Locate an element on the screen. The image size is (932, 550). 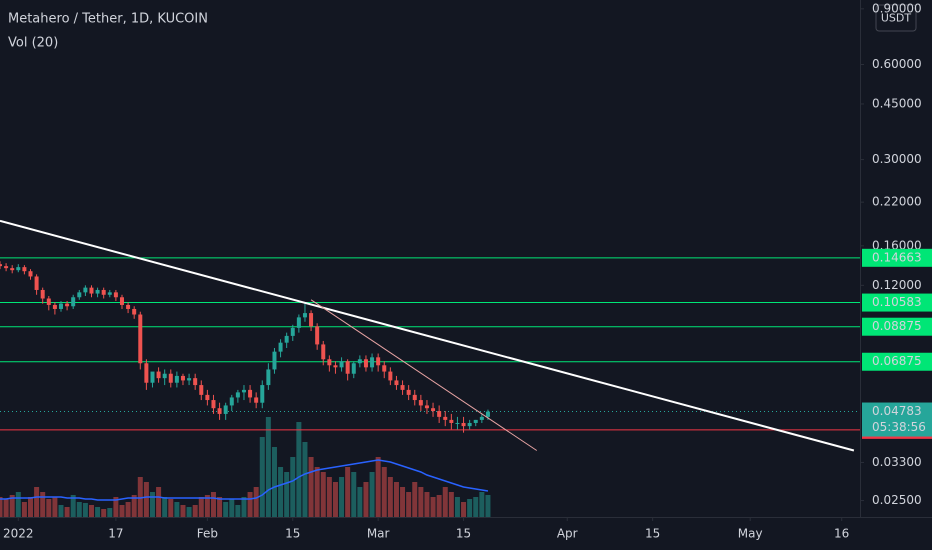
y-tick-label: 0.22000 is located at coordinates (897, 202).